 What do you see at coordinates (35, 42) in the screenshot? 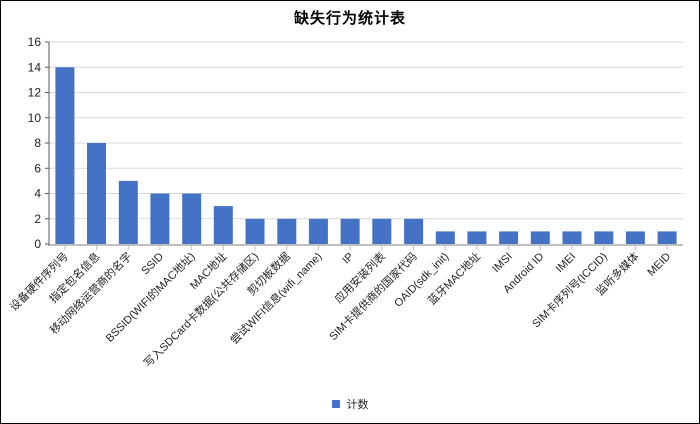
I see `y-axis-label: 16` at bounding box center [35, 42].